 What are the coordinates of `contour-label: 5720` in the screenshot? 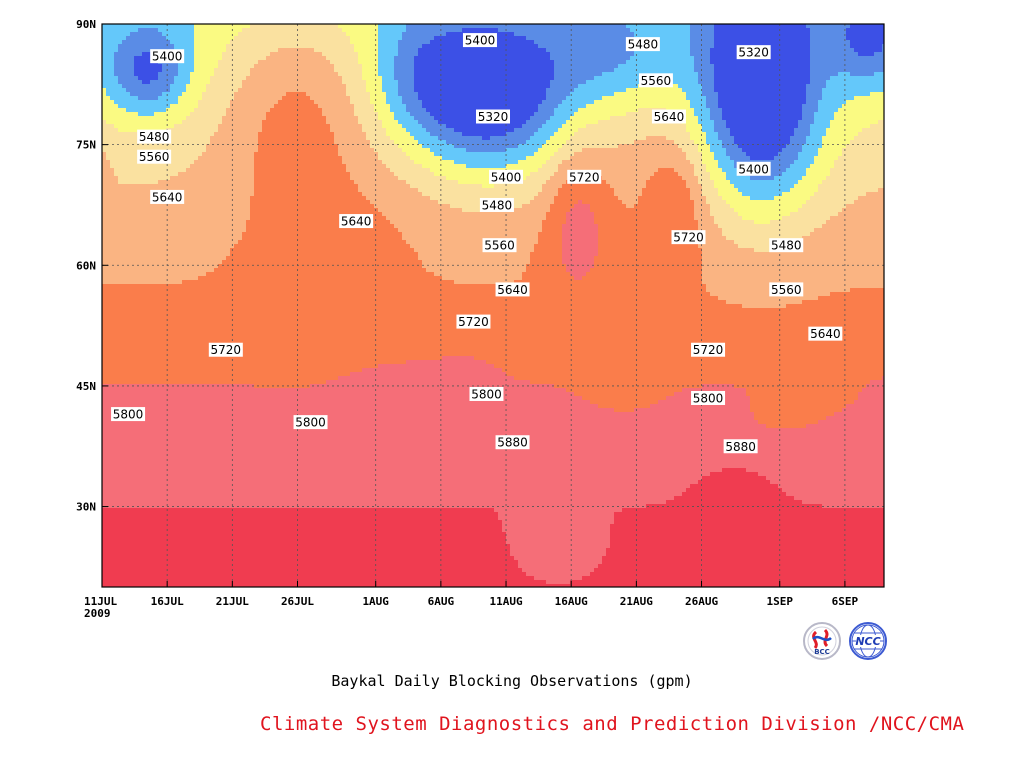 It's located at (688, 238).